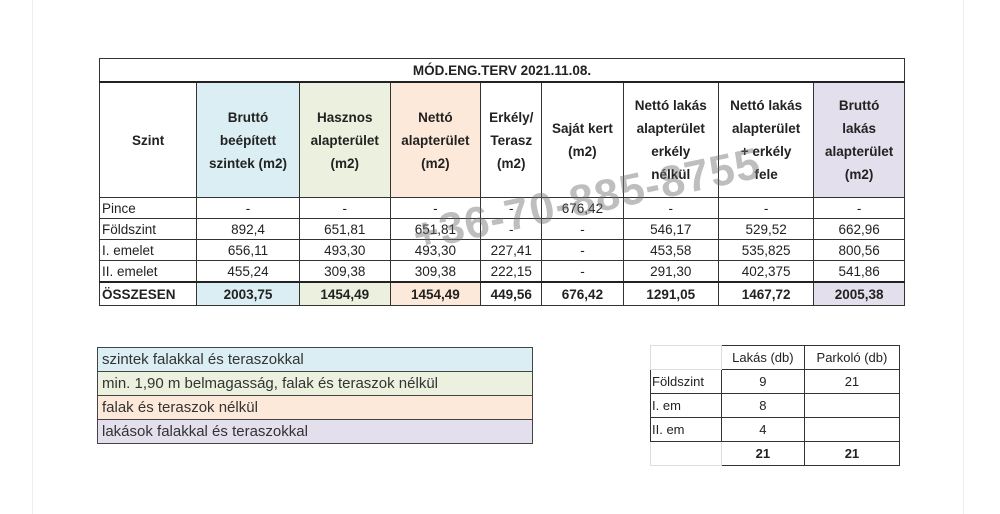  What do you see at coordinates (670, 229) in the screenshot?
I see `table-cell: 546,17` at bounding box center [670, 229].